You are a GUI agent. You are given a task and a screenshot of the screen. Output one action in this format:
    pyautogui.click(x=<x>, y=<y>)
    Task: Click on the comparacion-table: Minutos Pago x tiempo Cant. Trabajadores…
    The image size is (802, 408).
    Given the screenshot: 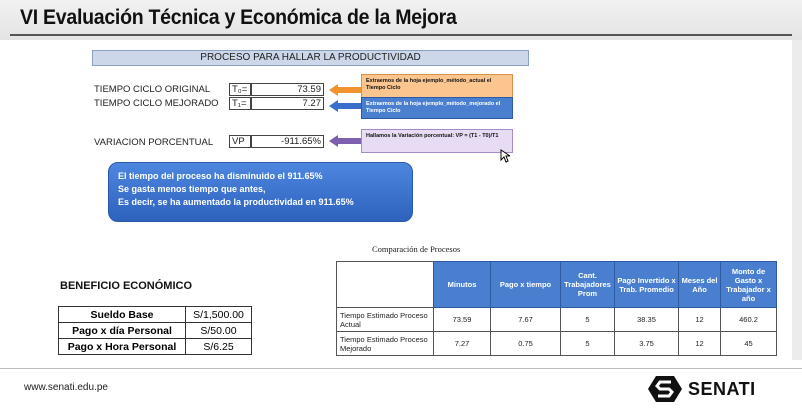 What is the action you would take?
    pyautogui.click(x=556, y=308)
    